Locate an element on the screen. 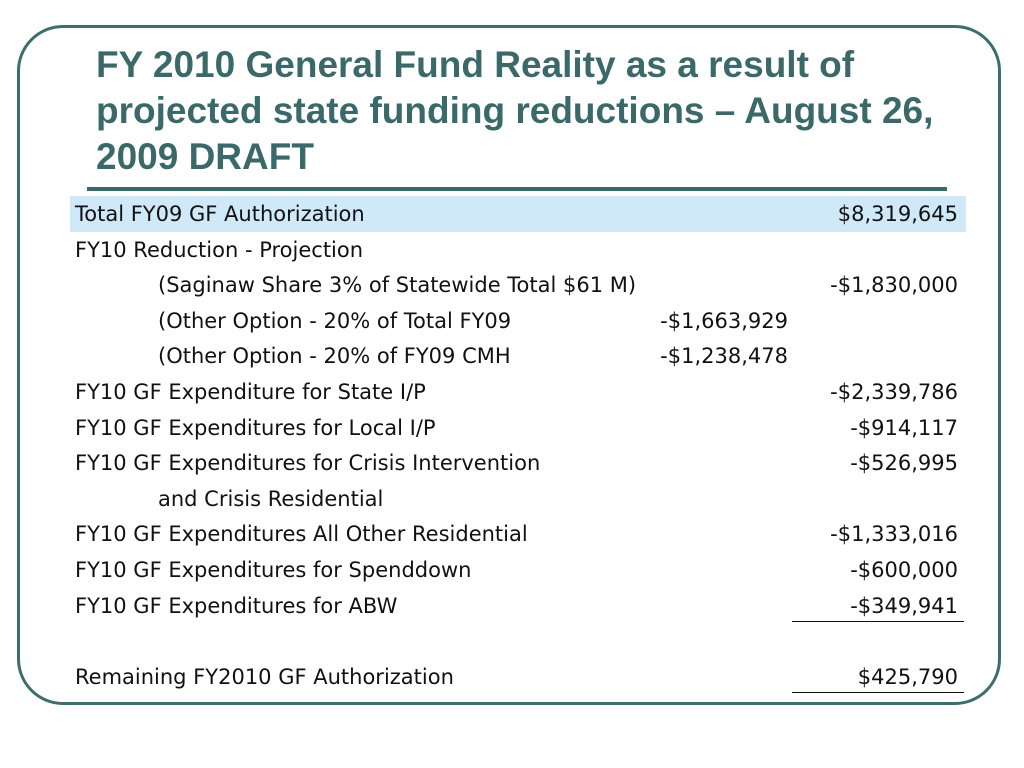 Image resolution: width=1024 pixels, height=768 pixels. row-option-value: -$1,663,929 is located at coordinates (724, 320).